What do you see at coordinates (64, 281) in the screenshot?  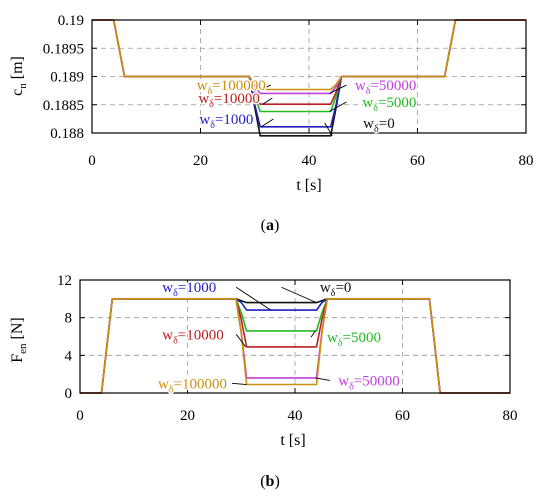 I see `y-tick-label: 12` at bounding box center [64, 281].